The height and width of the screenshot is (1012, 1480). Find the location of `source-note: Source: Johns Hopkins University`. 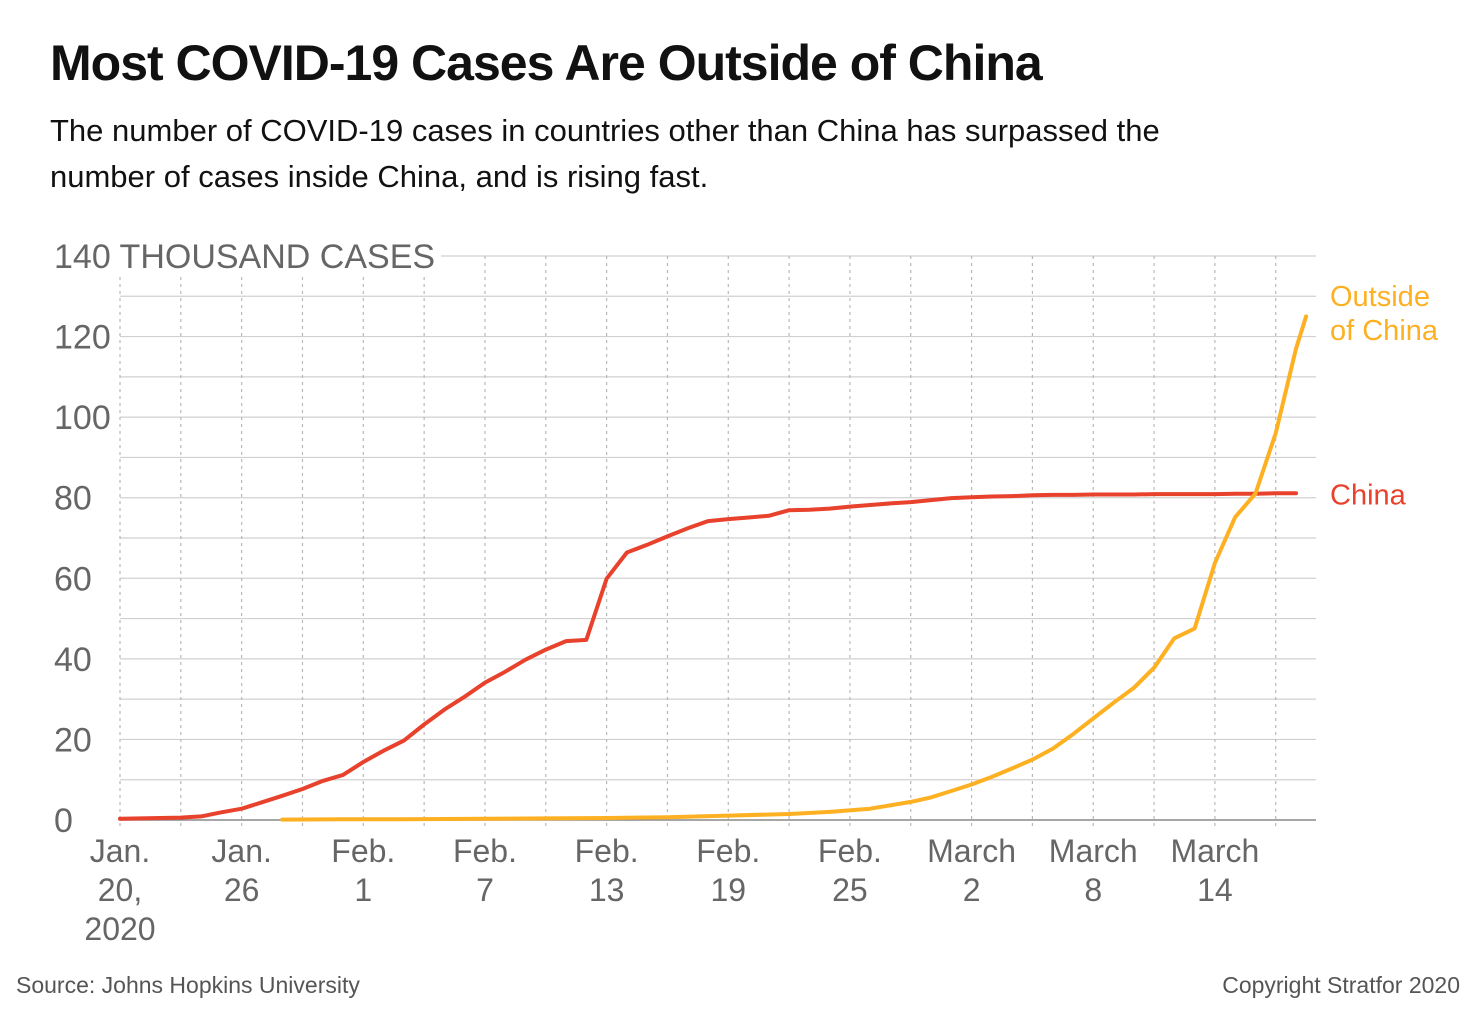

source-note: Source: Johns Hopkins University is located at coordinates (188, 985).